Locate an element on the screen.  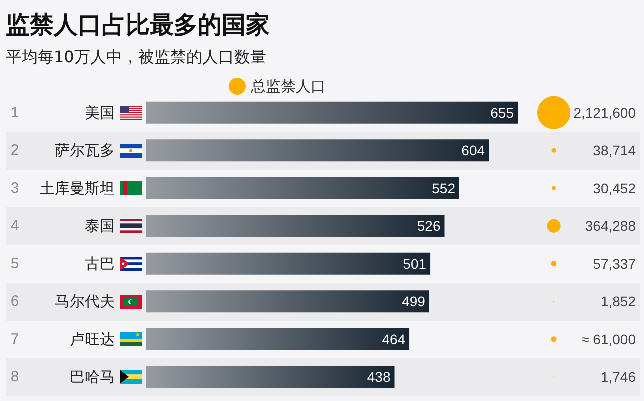
data-label: 57,337 is located at coordinates (614, 264).